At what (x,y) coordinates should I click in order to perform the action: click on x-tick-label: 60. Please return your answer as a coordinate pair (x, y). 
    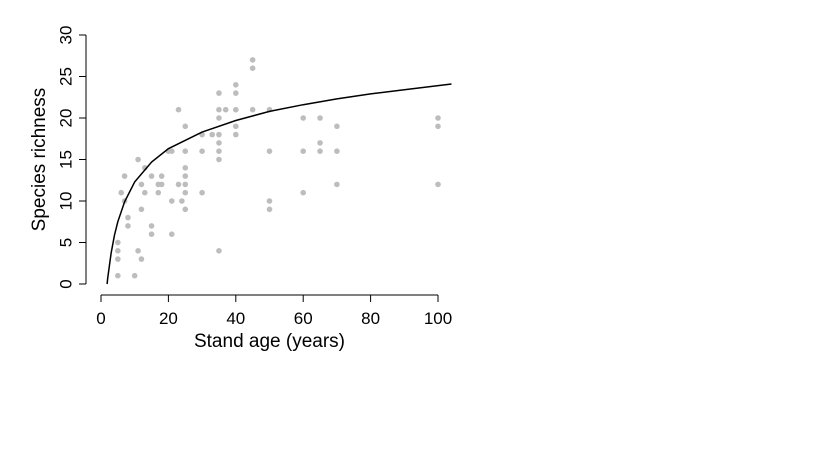
    Looking at the image, I should click on (303, 318).